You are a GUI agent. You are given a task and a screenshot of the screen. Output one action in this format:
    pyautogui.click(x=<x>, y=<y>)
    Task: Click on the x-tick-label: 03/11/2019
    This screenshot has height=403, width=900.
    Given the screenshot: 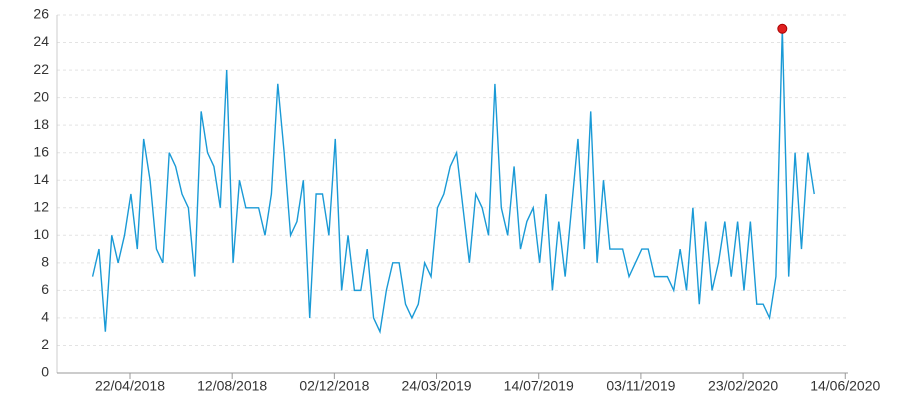 What is the action you would take?
    pyautogui.click(x=640, y=386)
    